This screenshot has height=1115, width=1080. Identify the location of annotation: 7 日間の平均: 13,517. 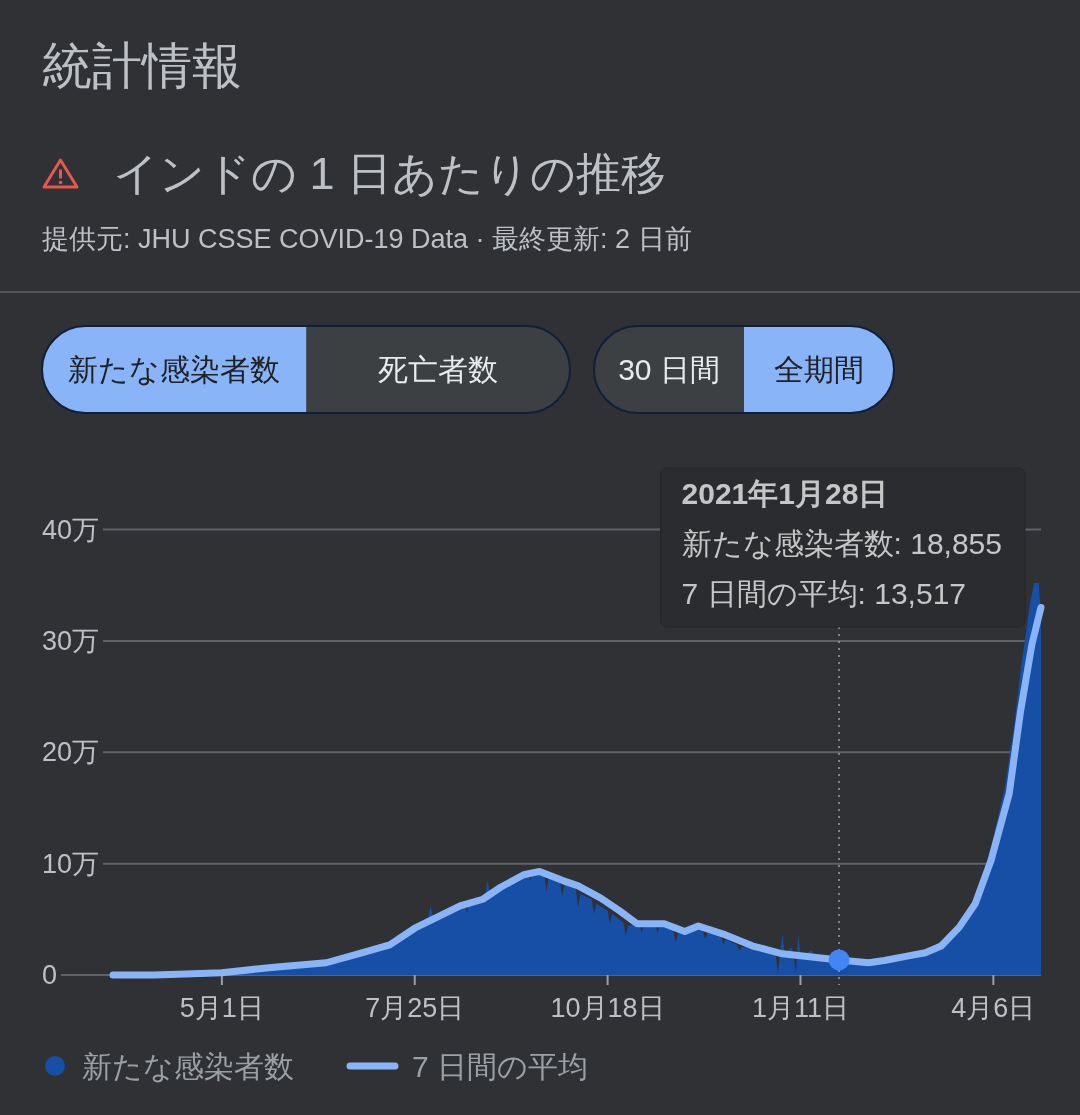
(823, 593).